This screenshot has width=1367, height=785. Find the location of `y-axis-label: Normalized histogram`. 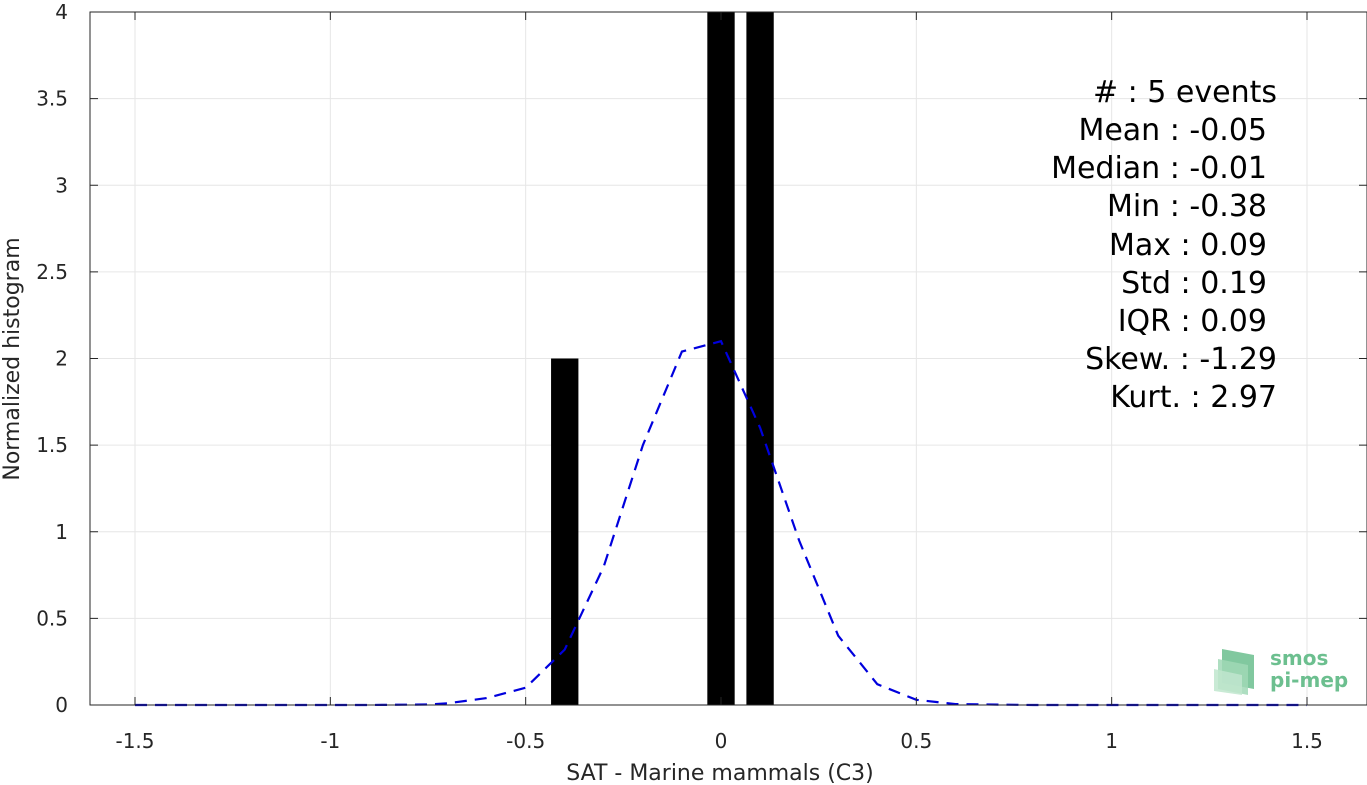

y-axis-label: Normalized histogram is located at coordinates (12, 358).